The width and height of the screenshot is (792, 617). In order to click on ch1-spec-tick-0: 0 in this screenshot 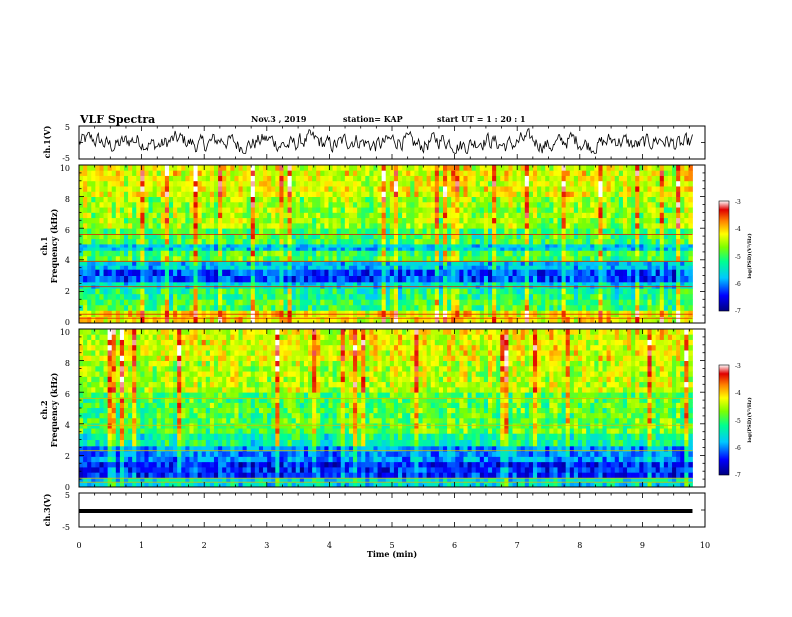, I will do `click(67, 322)`.